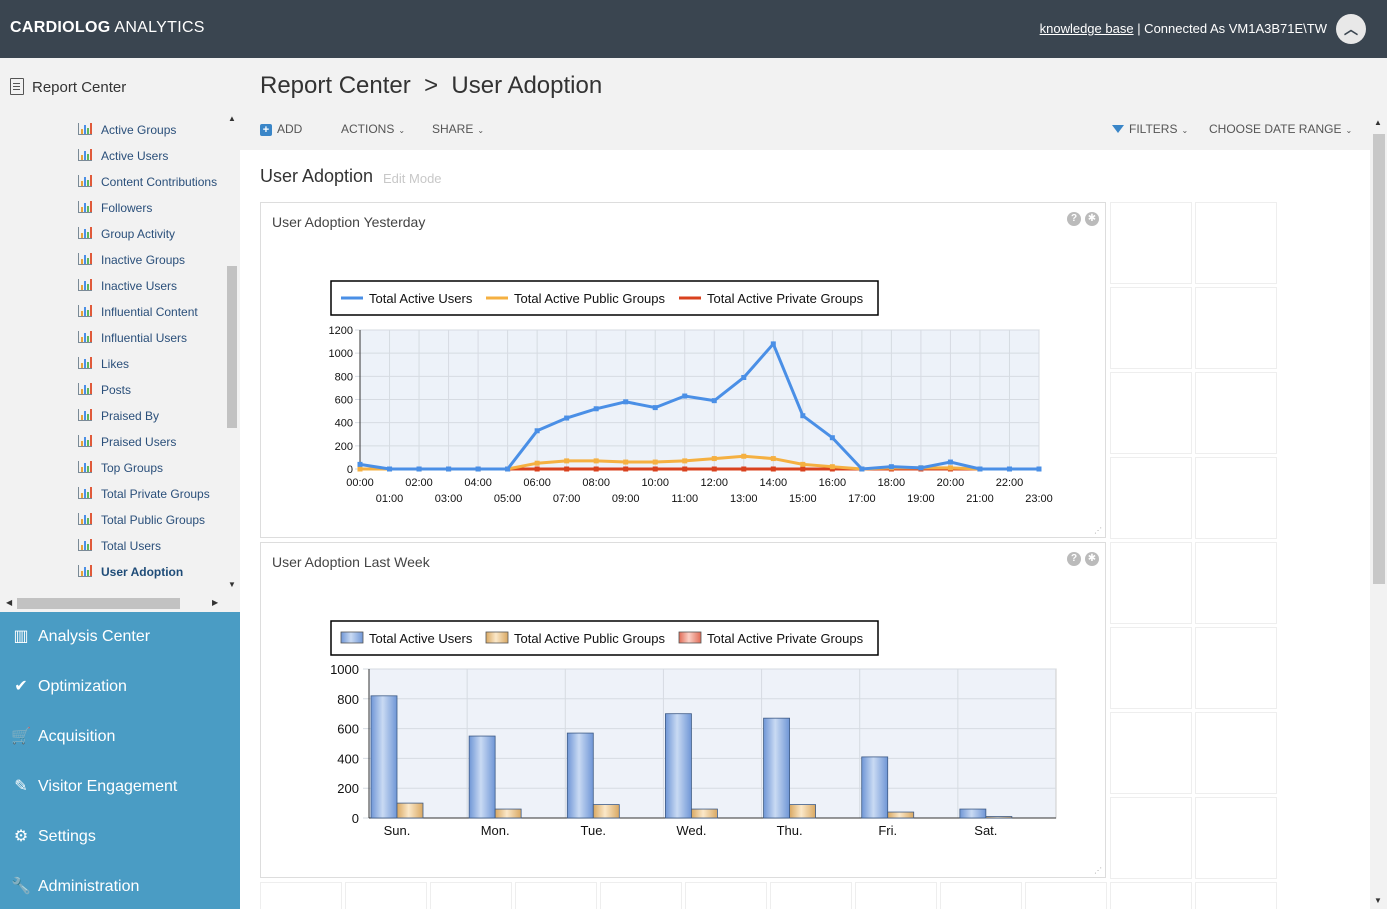 The height and width of the screenshot is (909, 1387). I want to click on date-range-dropdown: CHOOSE DATE RANGE ⌄, so click(1281, 129).